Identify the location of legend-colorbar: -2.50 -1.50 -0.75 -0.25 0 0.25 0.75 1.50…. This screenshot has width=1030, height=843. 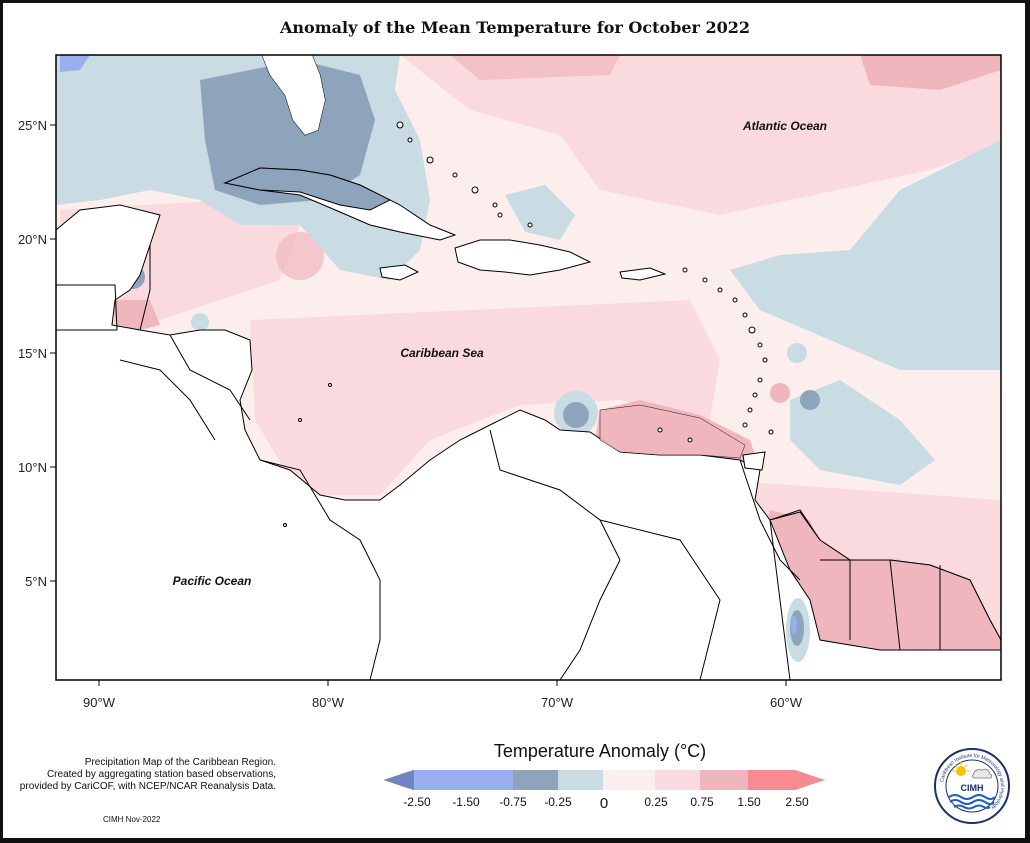
(604, 790).